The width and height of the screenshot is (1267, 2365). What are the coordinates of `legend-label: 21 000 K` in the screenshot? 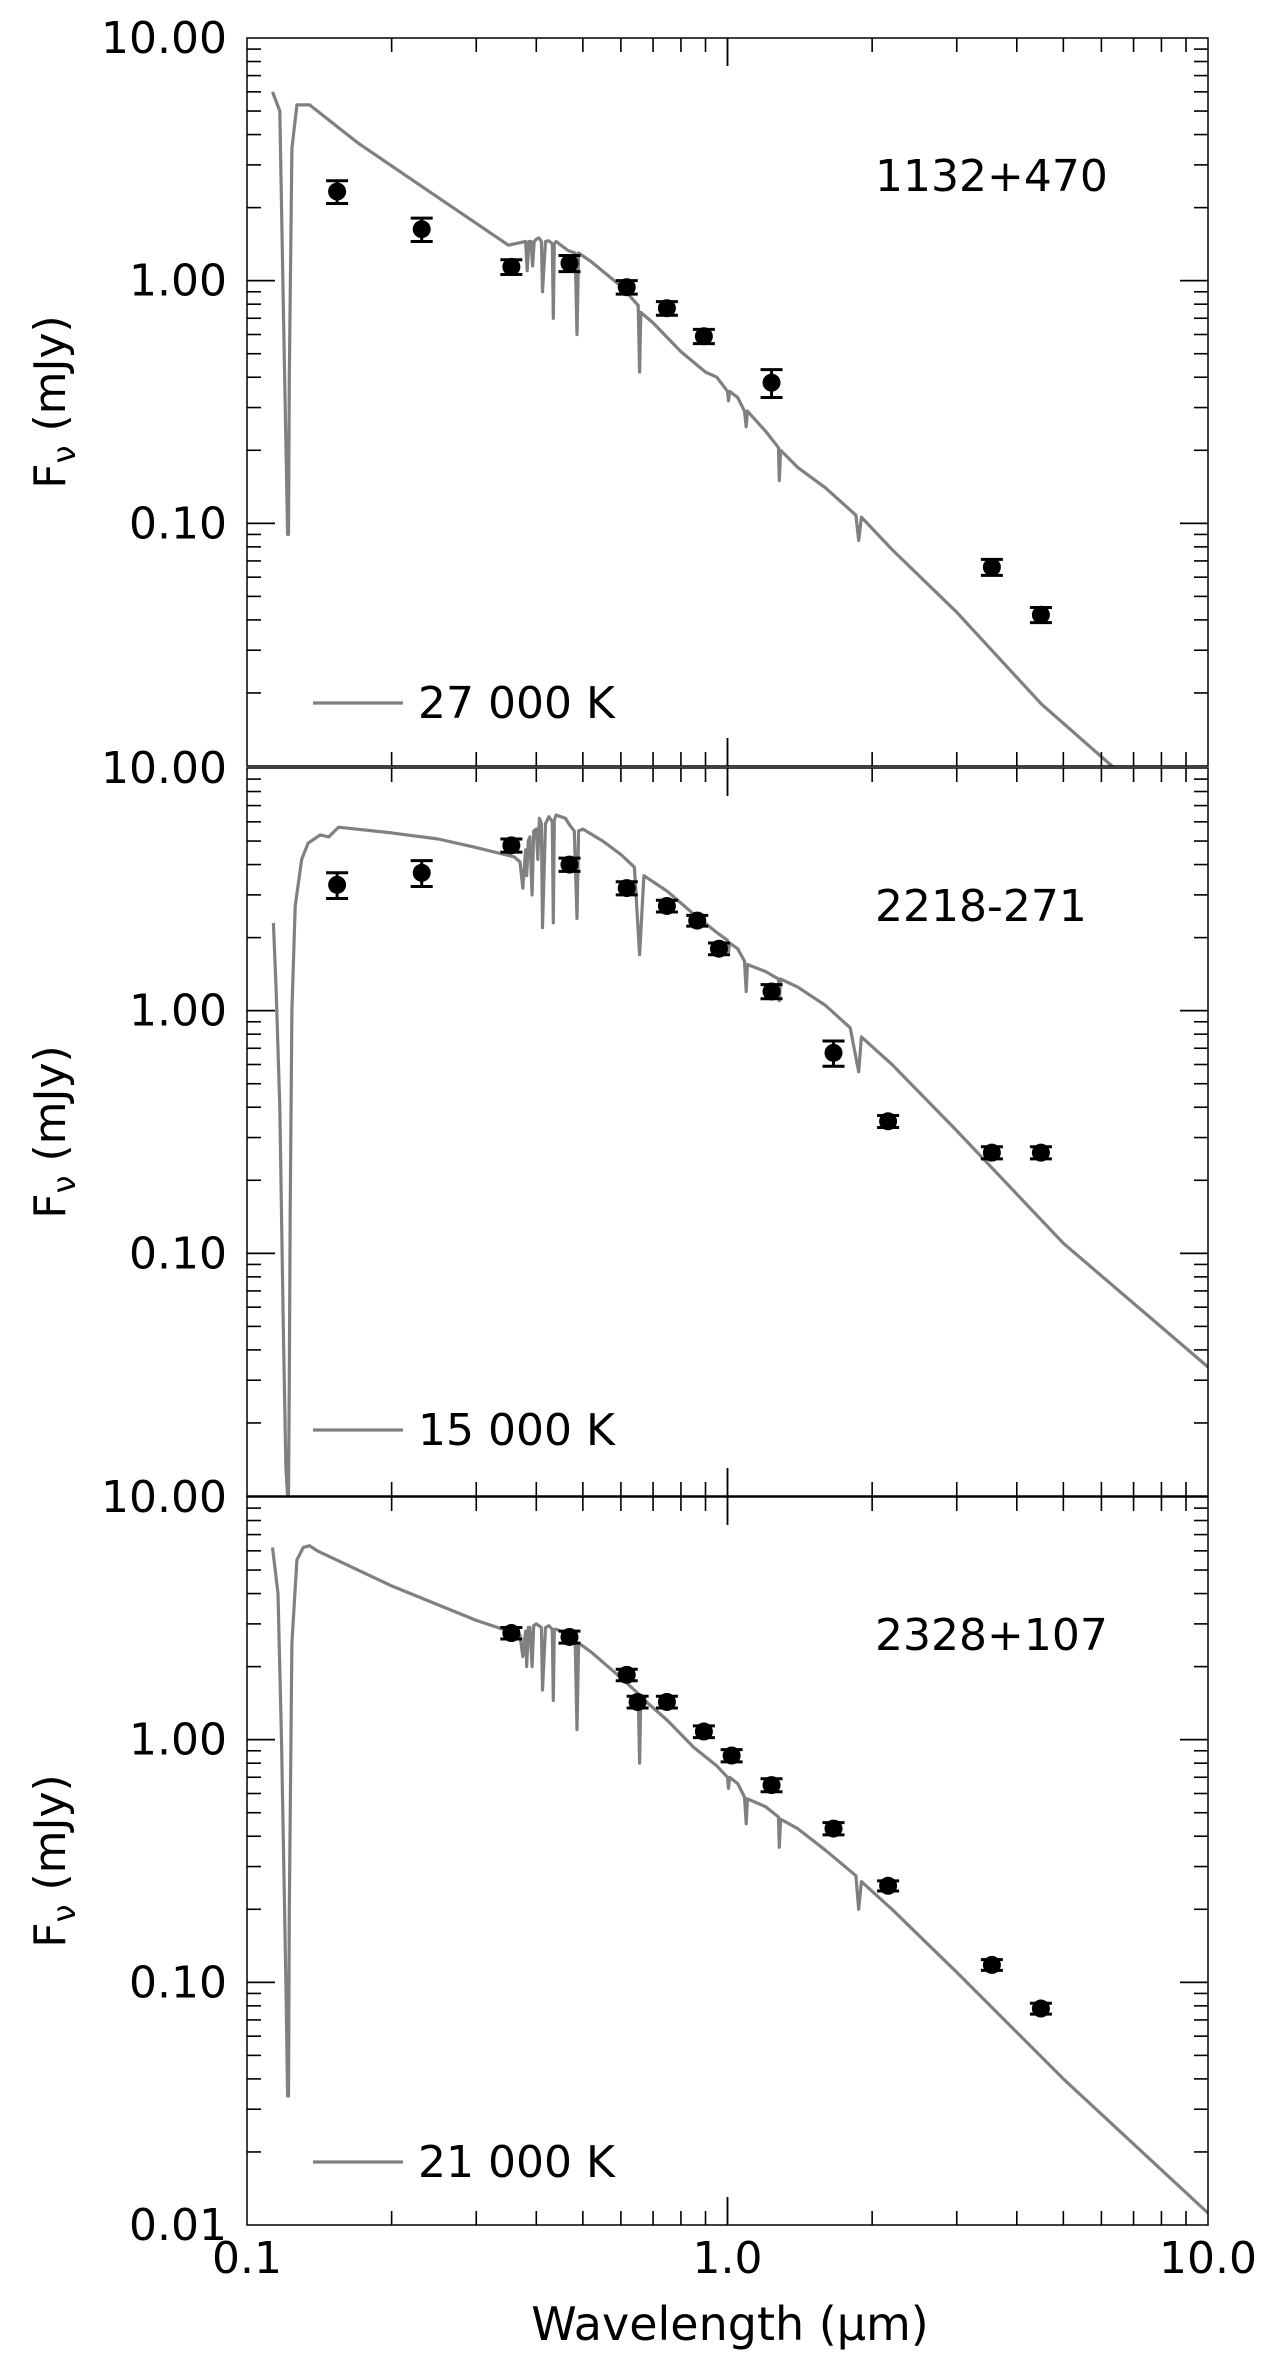 It's located at (517, 2162).